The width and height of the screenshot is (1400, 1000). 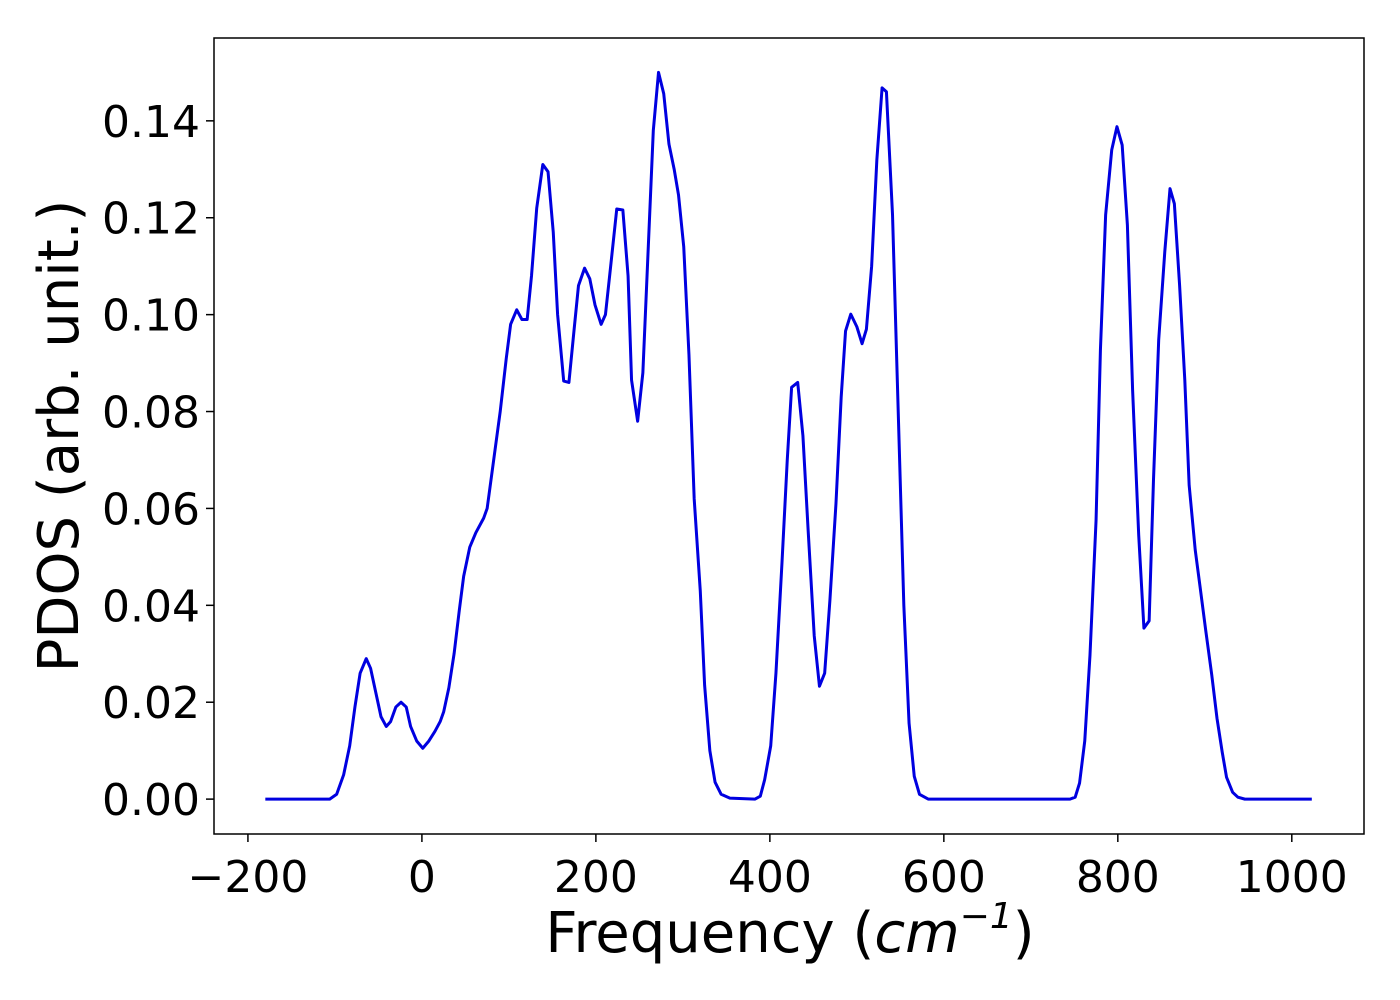 I want to click on x-tick-label: 800, so click(x=1118, y=877).